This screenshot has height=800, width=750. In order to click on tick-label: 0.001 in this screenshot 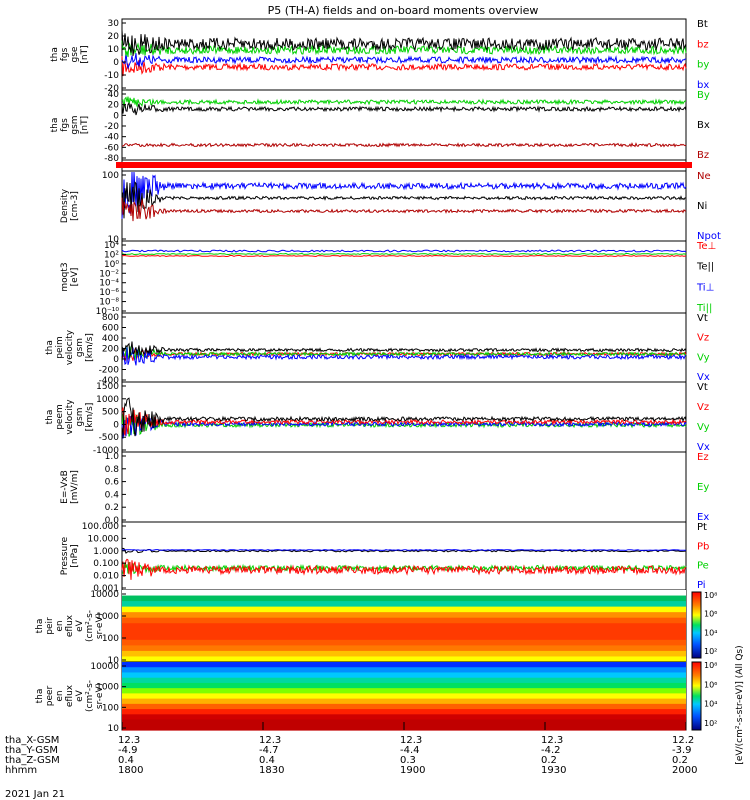, I will do `click(106, 589)`.